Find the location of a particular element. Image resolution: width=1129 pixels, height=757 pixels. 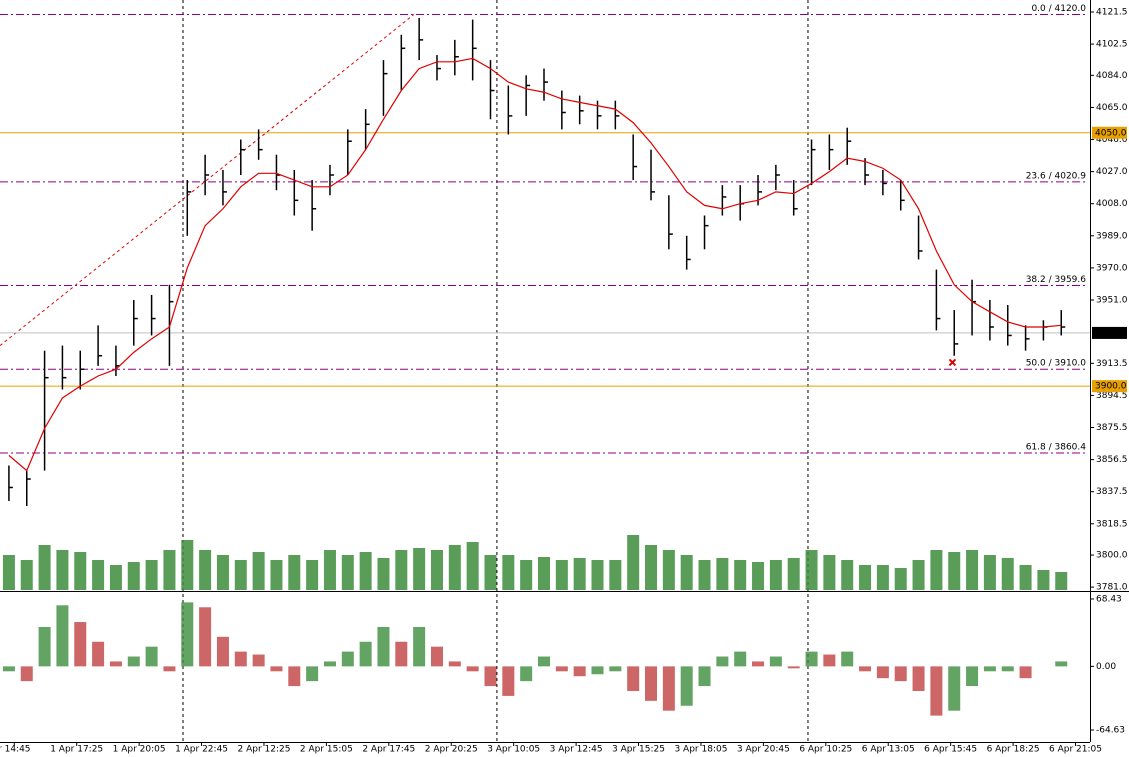

y-tick-label: 4065.0 is located at coordinates (1112, 108).